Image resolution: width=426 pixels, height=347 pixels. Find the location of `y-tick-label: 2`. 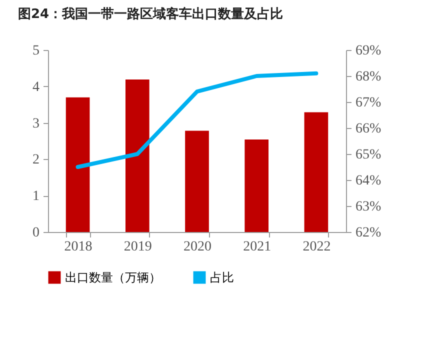

y-tick-label: 2 is located at coordinates (36, 160).